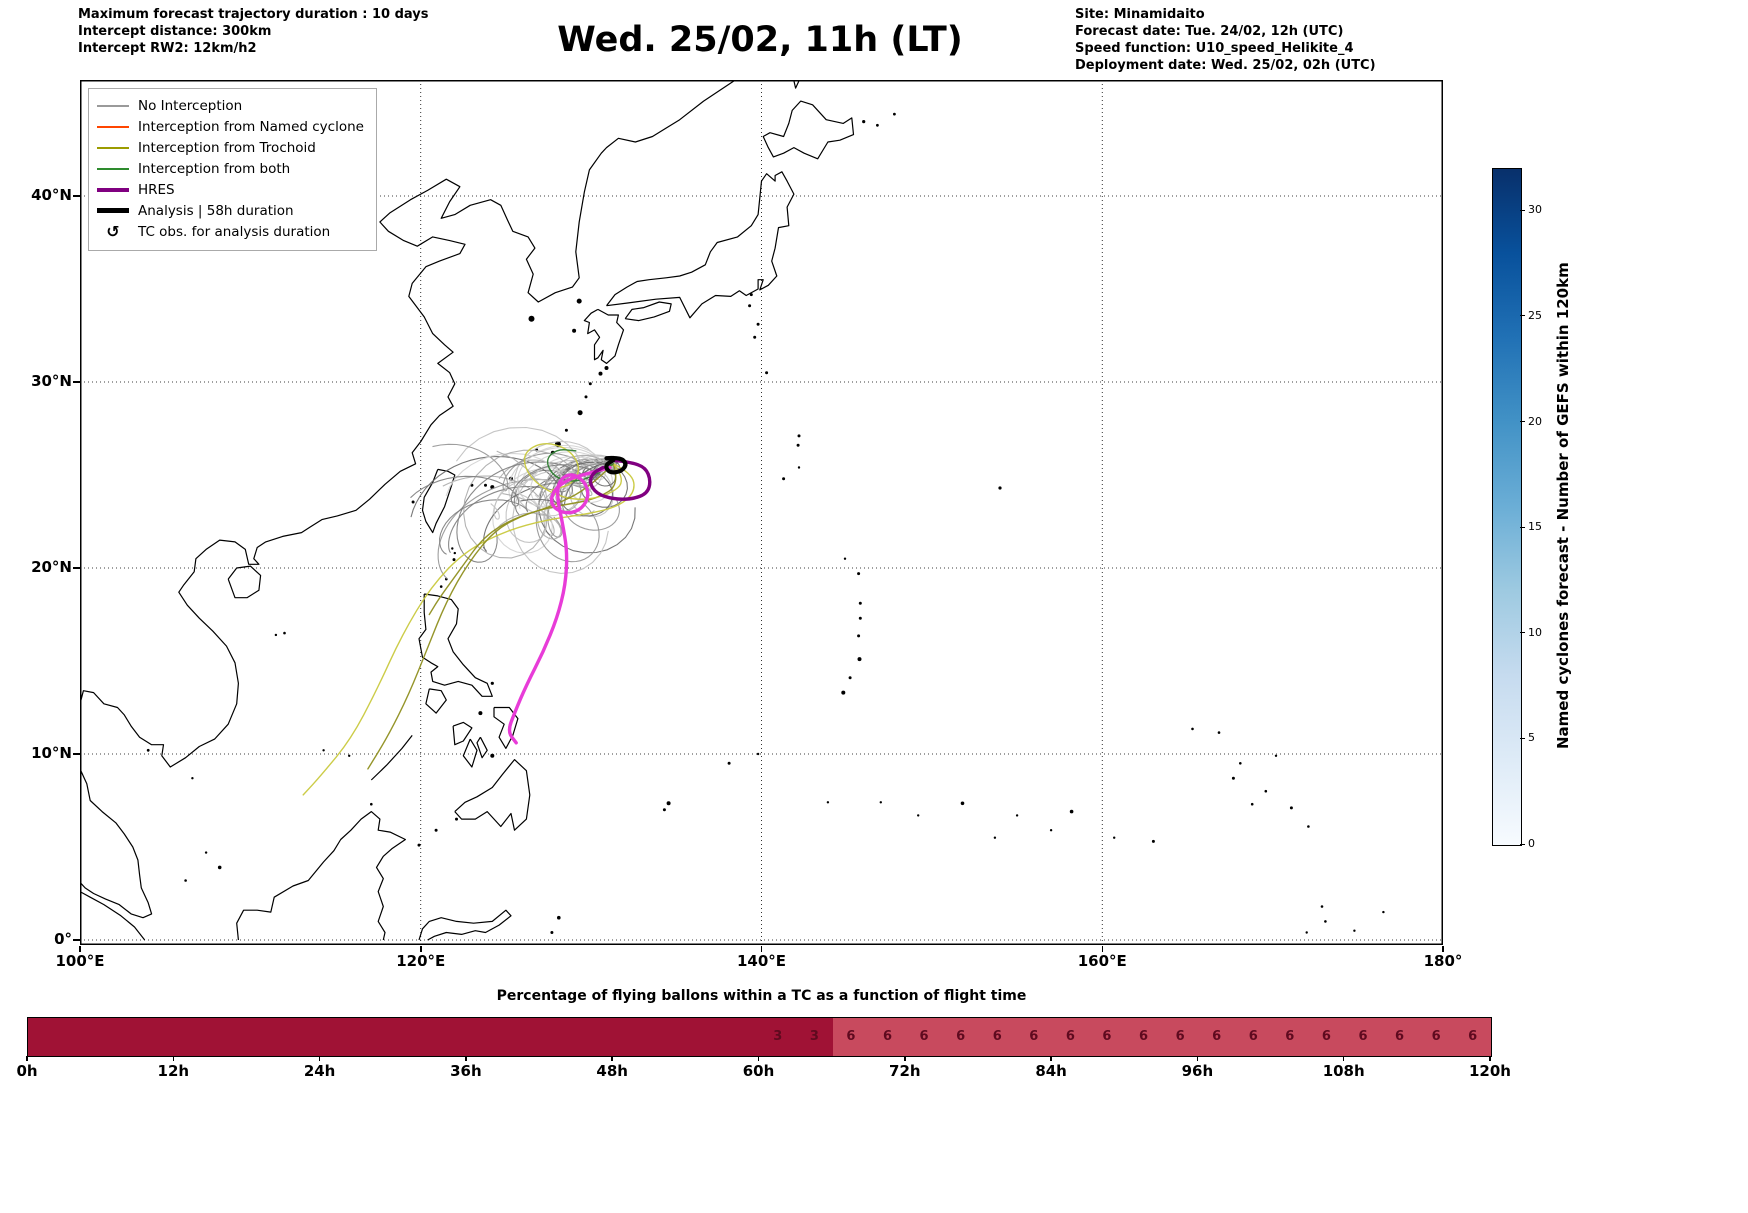  What do you see at coordinates (612, 1071) in the screenshot?
I see `flight-bar-tick-label: 48h` at bounding box center [612, 1071].